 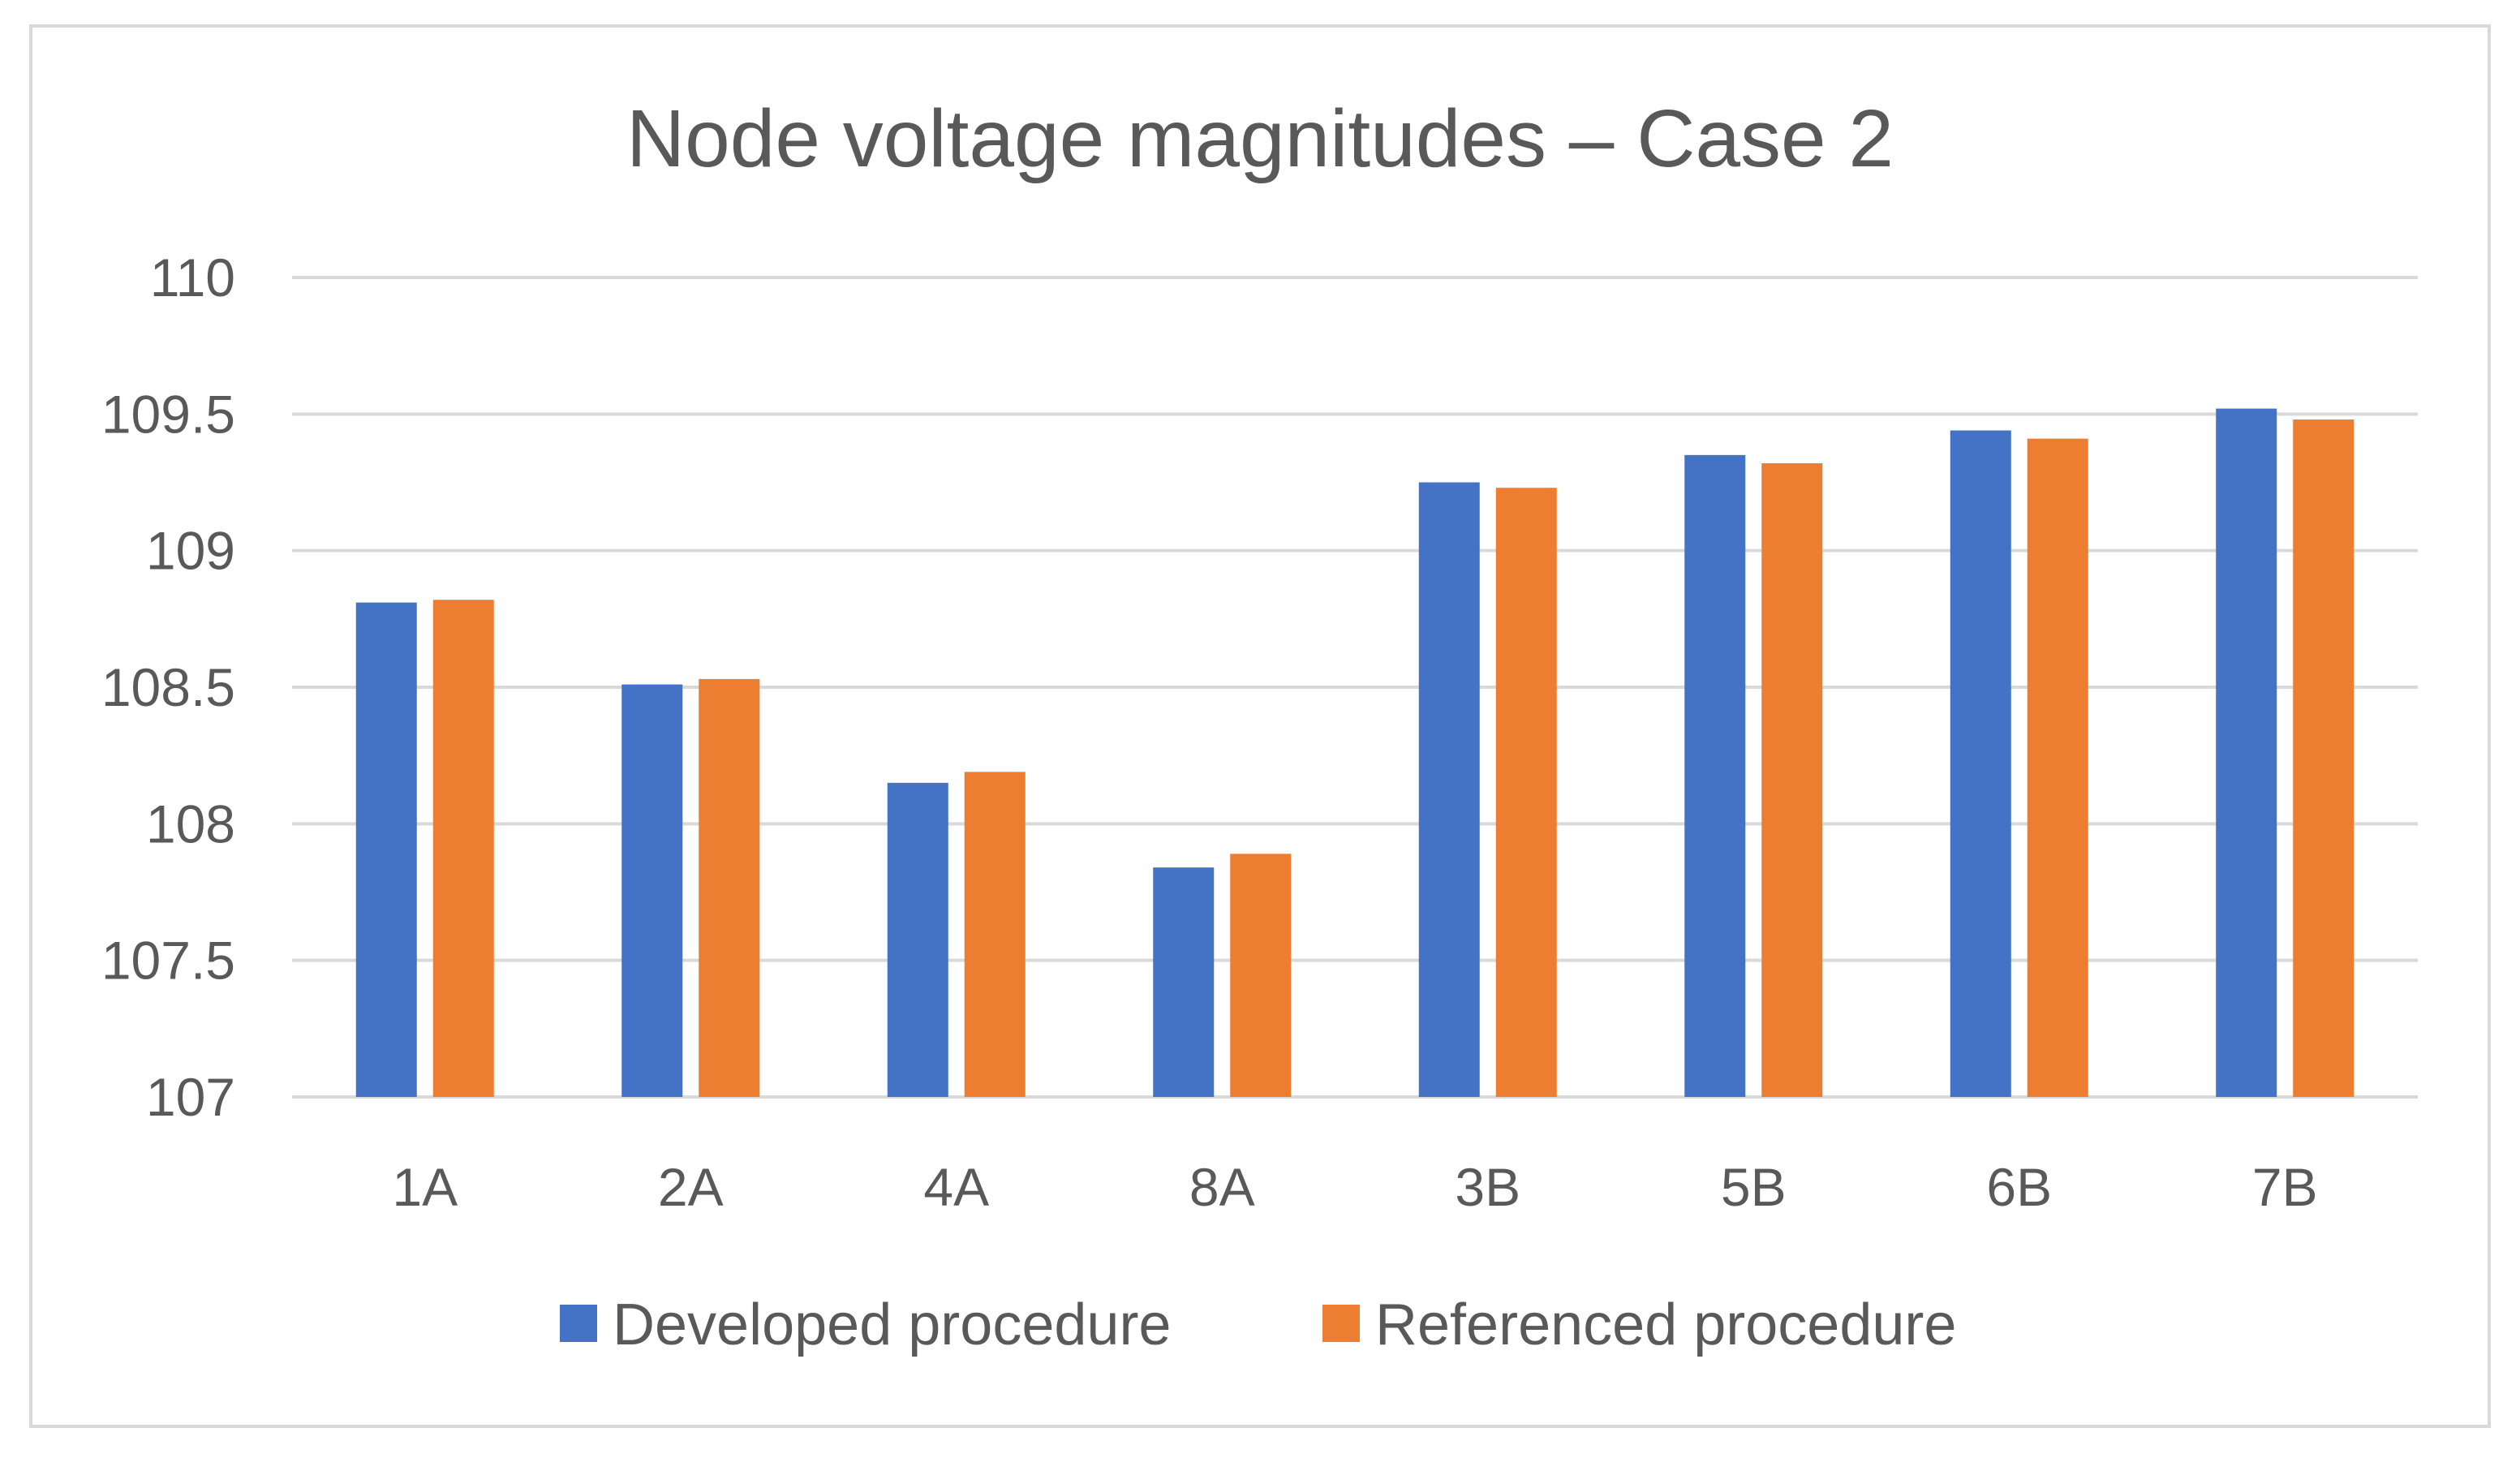 What do you see at coordinates (729, 887) in the screenshot?
I see `bar-referenced-2A` at bounding box center [729, 887].